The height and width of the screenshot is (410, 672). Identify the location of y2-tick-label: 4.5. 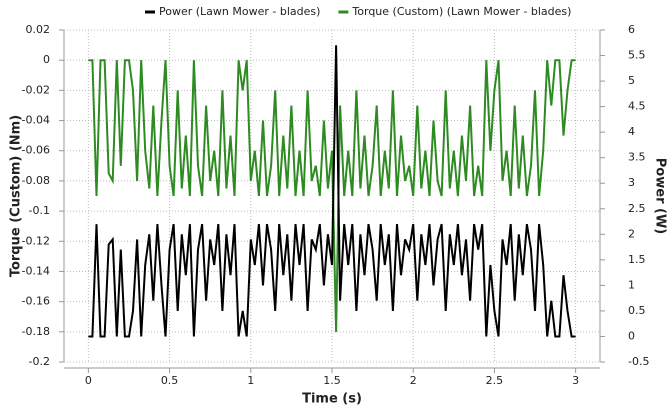
(637, 106).